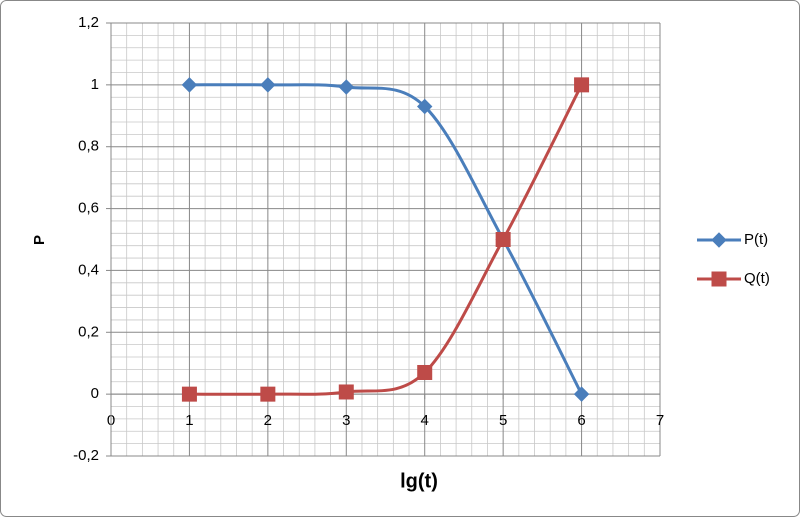 The image size is (800, 517). What do you see at coordinates (88, 208) in the screenshot?
I see `y-tick-label: 0,6` at bounding box center [88, 208].